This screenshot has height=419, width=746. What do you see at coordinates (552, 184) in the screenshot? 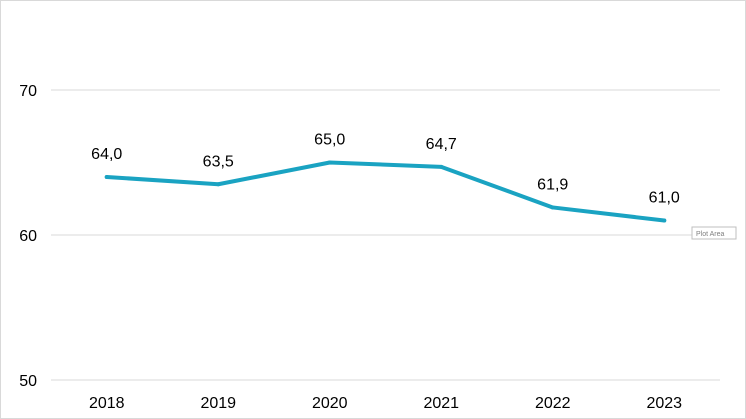
I see `data-label: 61,9` at bounding box center [552, 184].